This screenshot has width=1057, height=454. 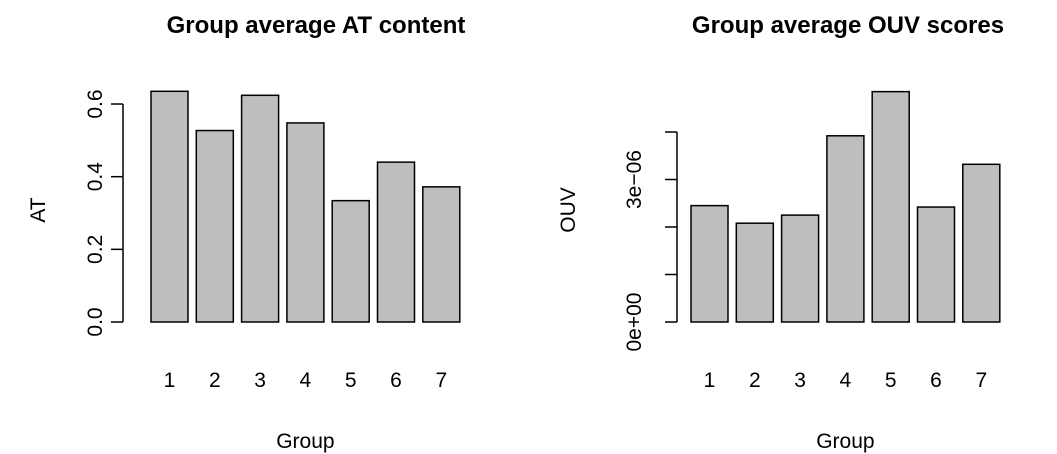 What do you see at coordinates (568, 210) in the screenshot?
I see `y-axis-label: OUV` at bounding box center [568, 210].